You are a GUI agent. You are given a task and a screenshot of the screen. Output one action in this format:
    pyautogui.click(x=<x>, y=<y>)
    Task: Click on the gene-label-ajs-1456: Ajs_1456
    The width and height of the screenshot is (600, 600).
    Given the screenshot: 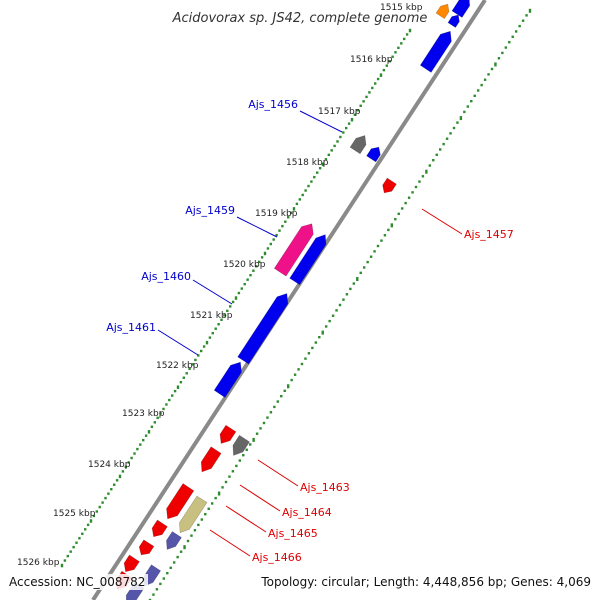 What is the action you would take?
    pyautogui.click(x=273, y=104)
    